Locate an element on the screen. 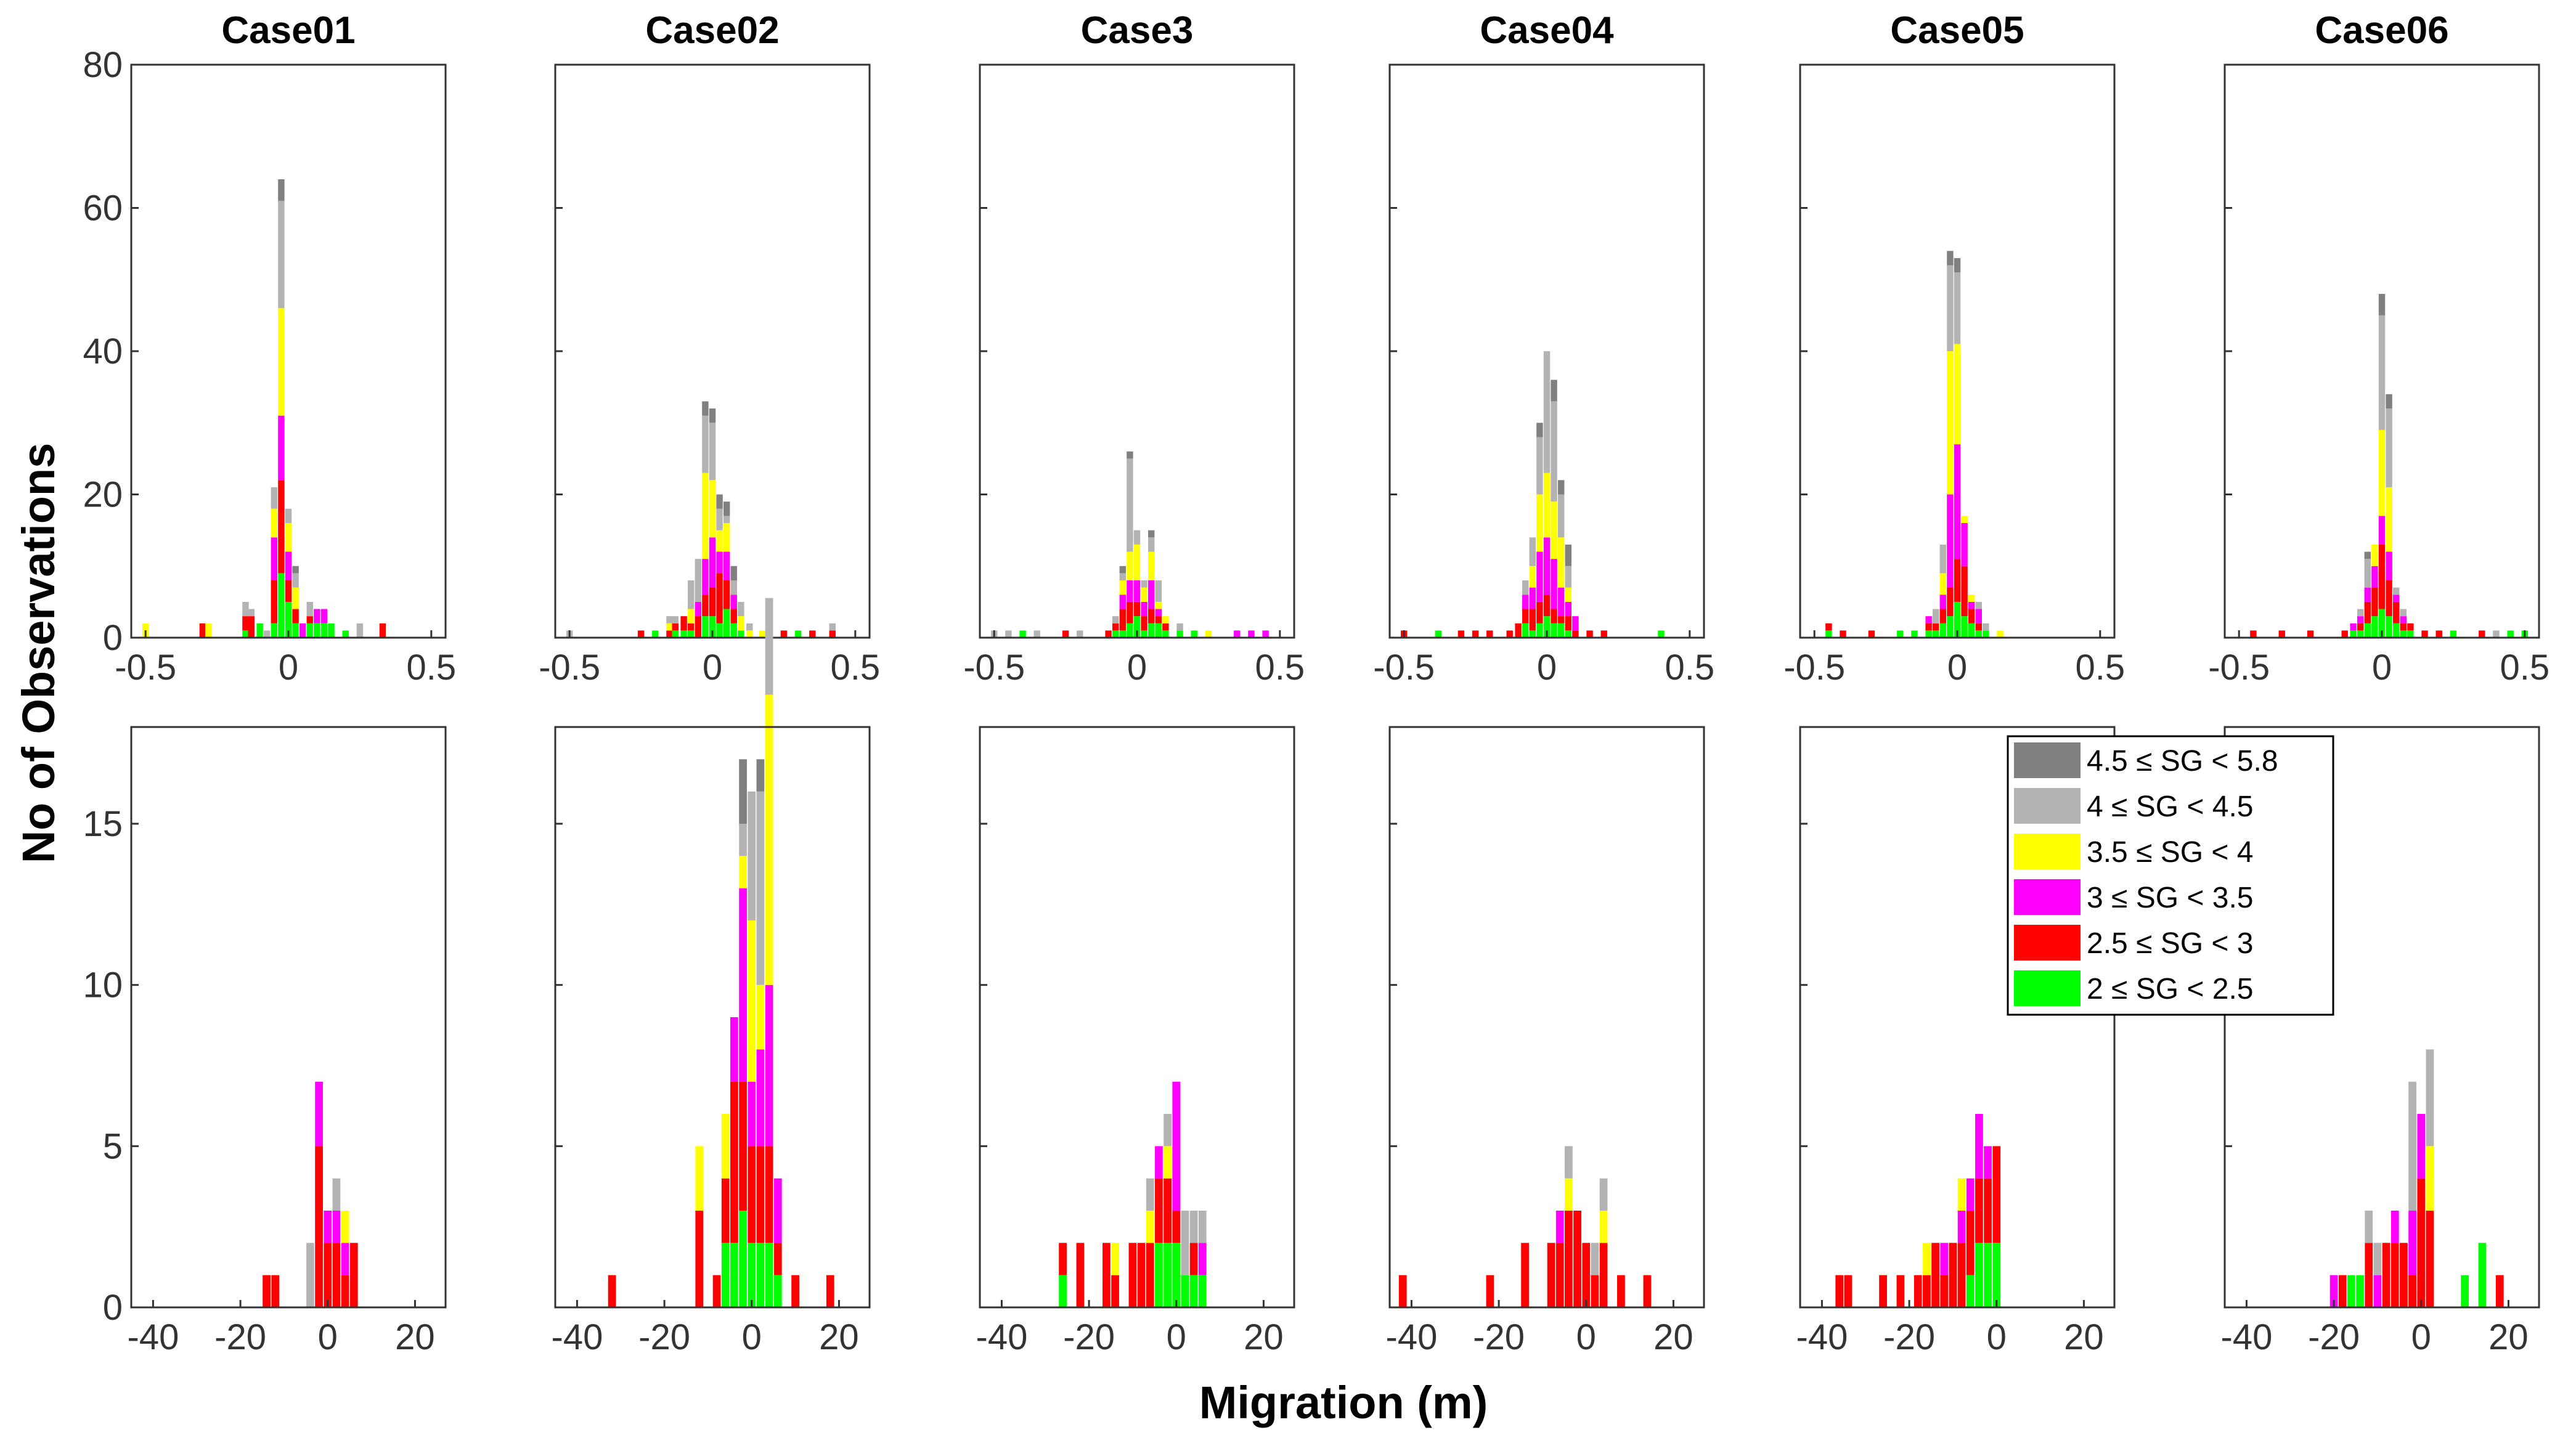 The image size is (2576, 1446). panel-title: Case02 is located at coordinates (712, 30).